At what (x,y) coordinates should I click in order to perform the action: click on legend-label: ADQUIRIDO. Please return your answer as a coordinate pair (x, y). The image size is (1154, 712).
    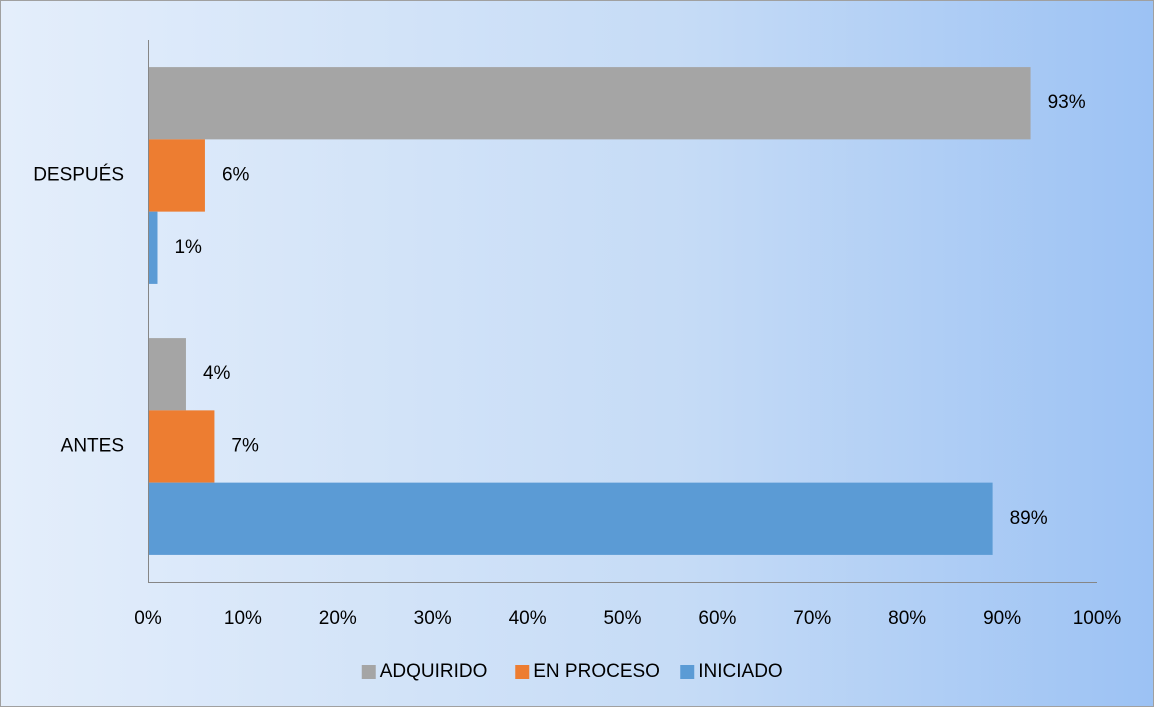
    Looking at the image, I should click on (434, 671).